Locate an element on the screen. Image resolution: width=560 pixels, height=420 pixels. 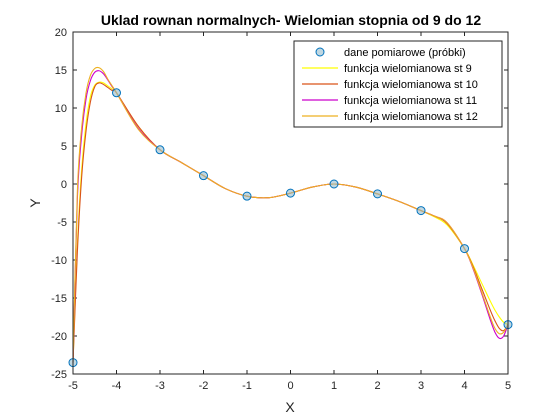
x-tick-label: 5 is located at coordinates (508, 386).